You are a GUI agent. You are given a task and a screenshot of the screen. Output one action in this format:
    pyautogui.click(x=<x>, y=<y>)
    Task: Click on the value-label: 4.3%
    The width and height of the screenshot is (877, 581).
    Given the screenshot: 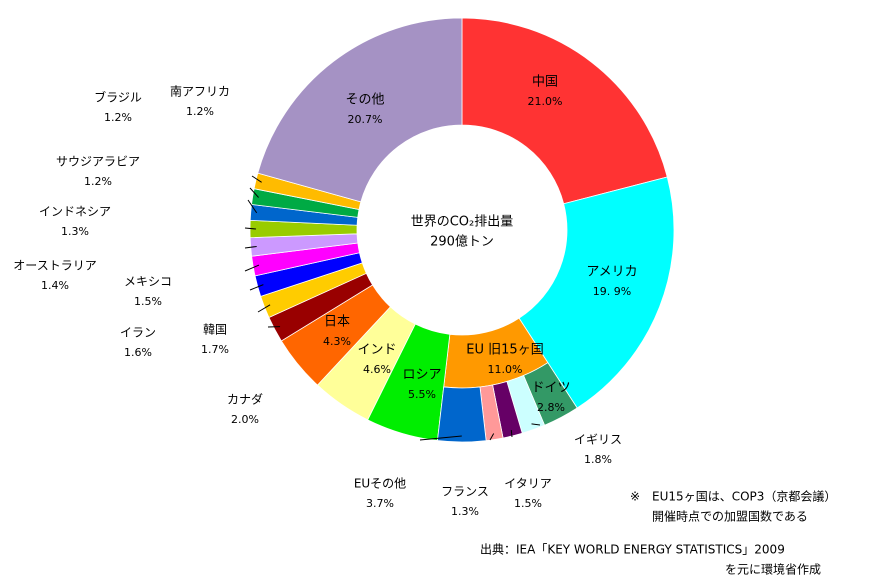 What is the action you would take?
    pyautogui.click(x=337, y=341)
    